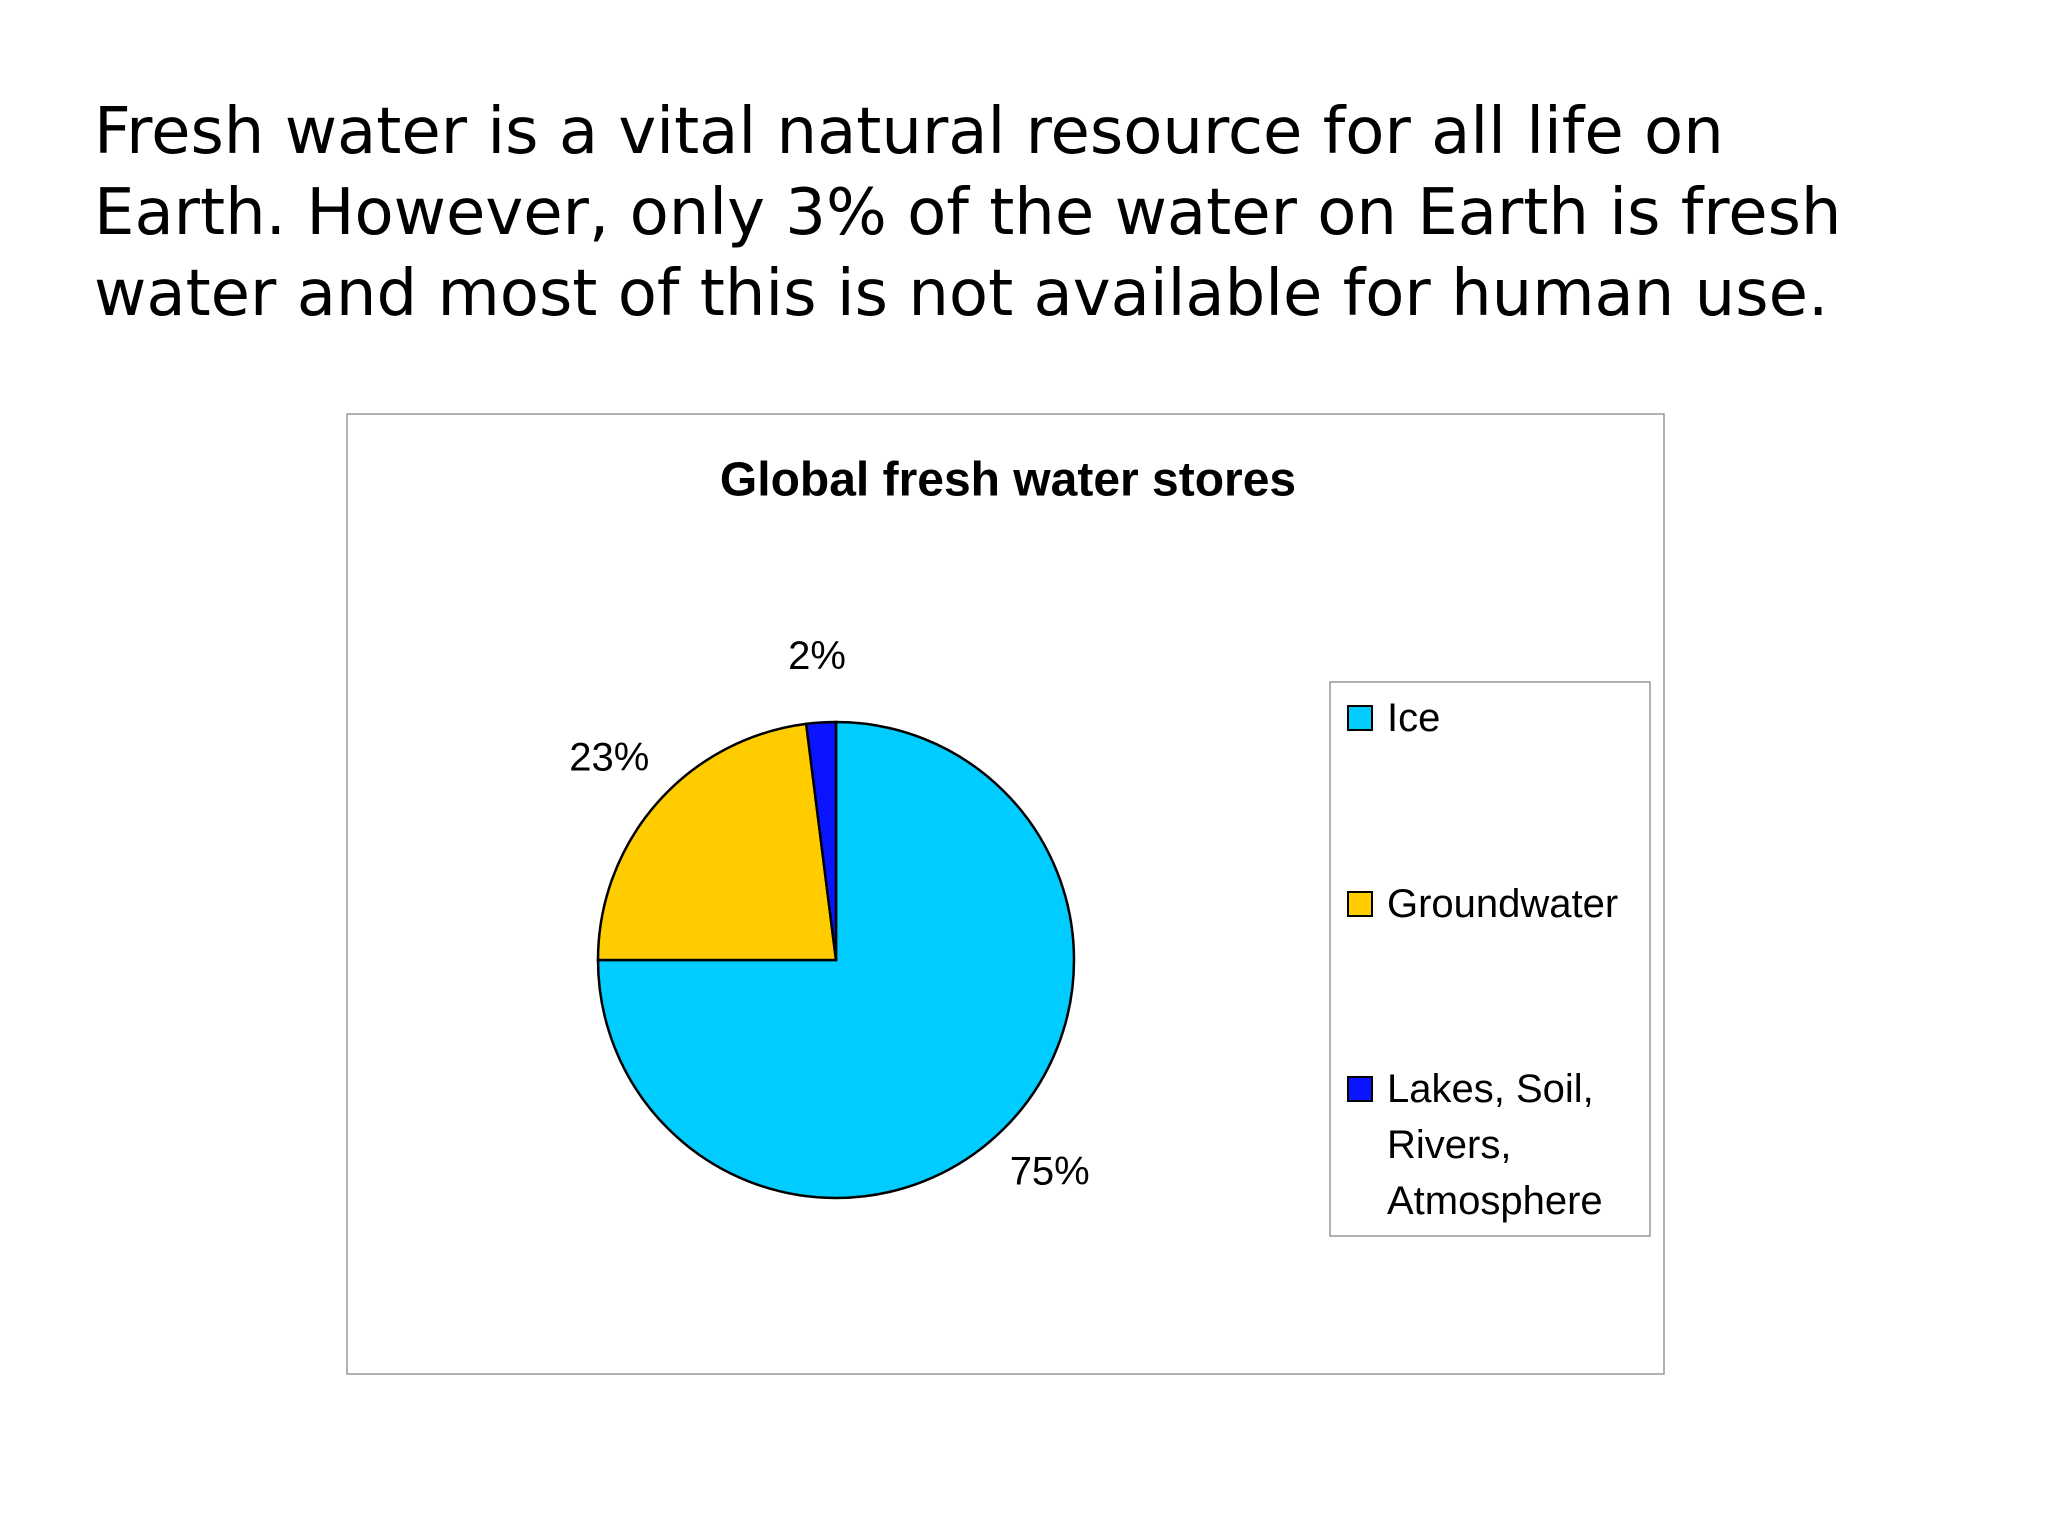  I want to click on legend-label: Lakes, Soil, Rivers, Atmosphere, so click(1495, 1145).